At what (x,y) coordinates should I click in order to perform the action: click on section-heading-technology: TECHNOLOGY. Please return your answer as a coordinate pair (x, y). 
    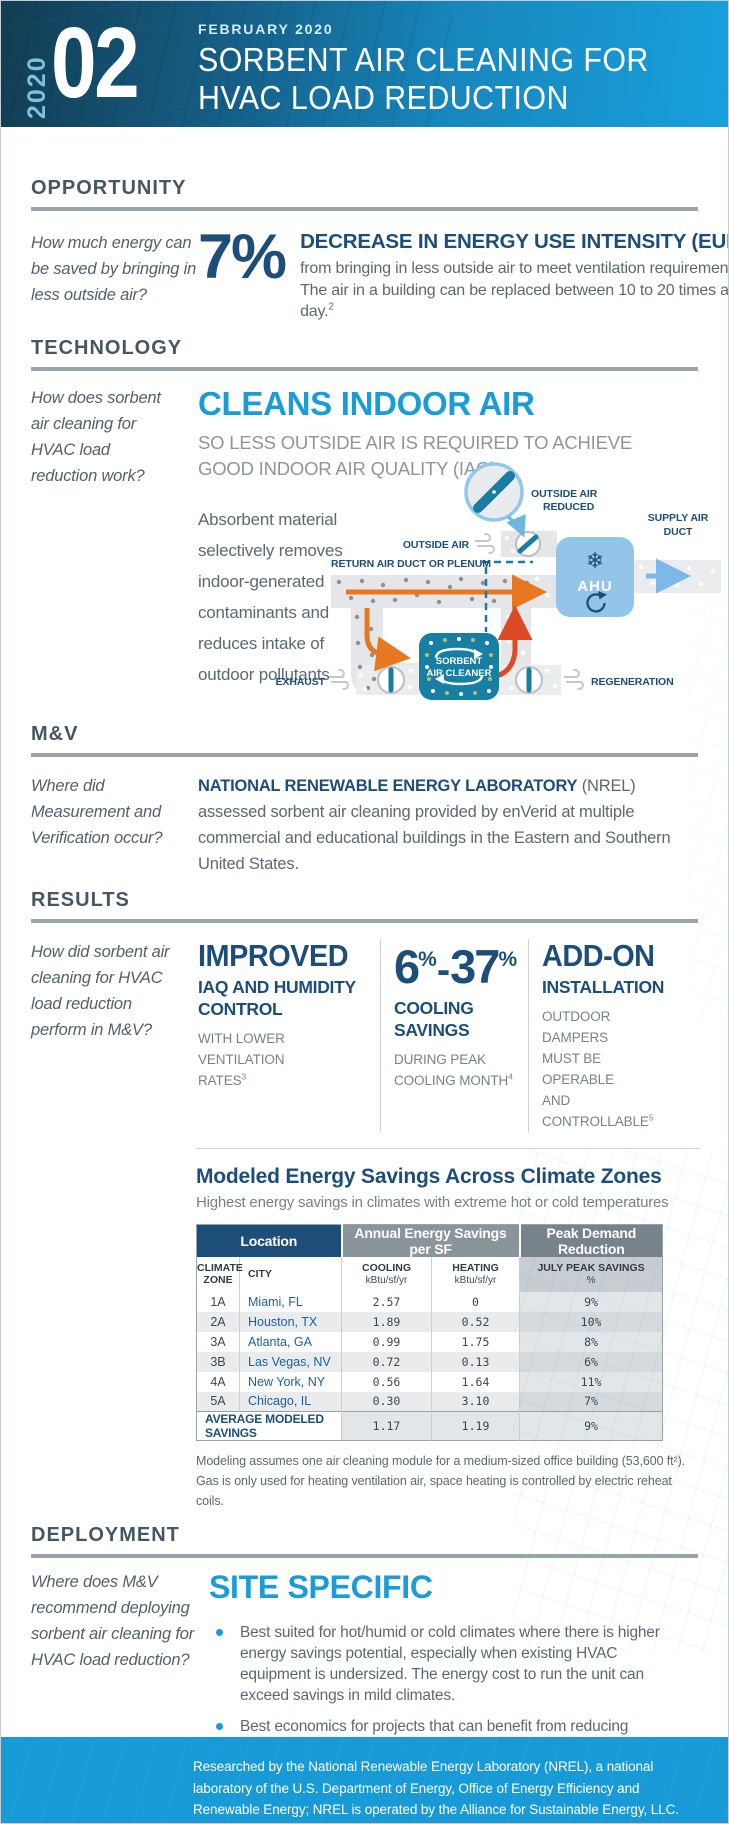
    Looking at the image, I should click on (107, 347).